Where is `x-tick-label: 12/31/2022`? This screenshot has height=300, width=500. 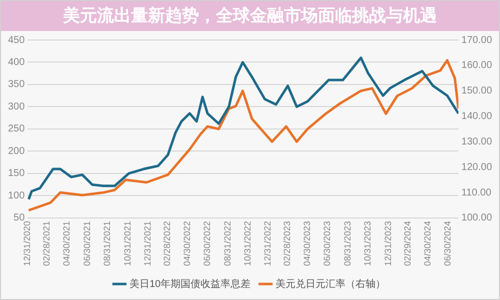 x-tick-label: 12/31/2022 is located at coordinates (267, 243).